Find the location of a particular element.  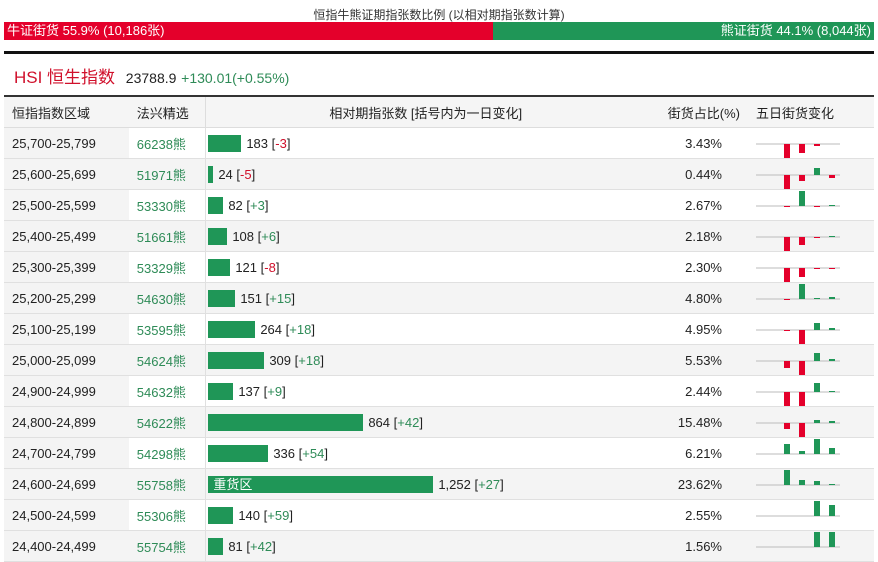

quantity-value: 183 [-3] is located at coordinates (268, 143).